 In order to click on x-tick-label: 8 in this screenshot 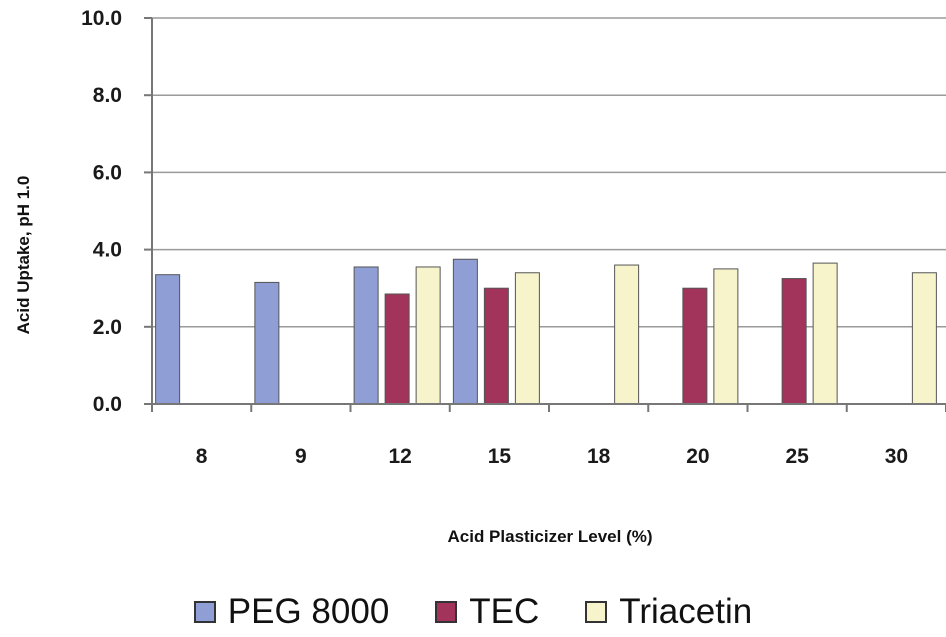, I will do `click(202, 456)`.